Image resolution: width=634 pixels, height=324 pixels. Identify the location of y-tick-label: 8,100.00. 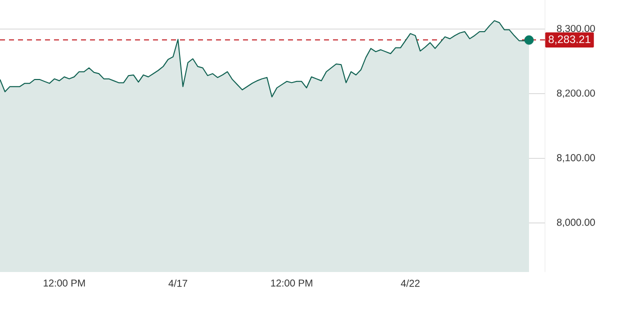
(575, 158).